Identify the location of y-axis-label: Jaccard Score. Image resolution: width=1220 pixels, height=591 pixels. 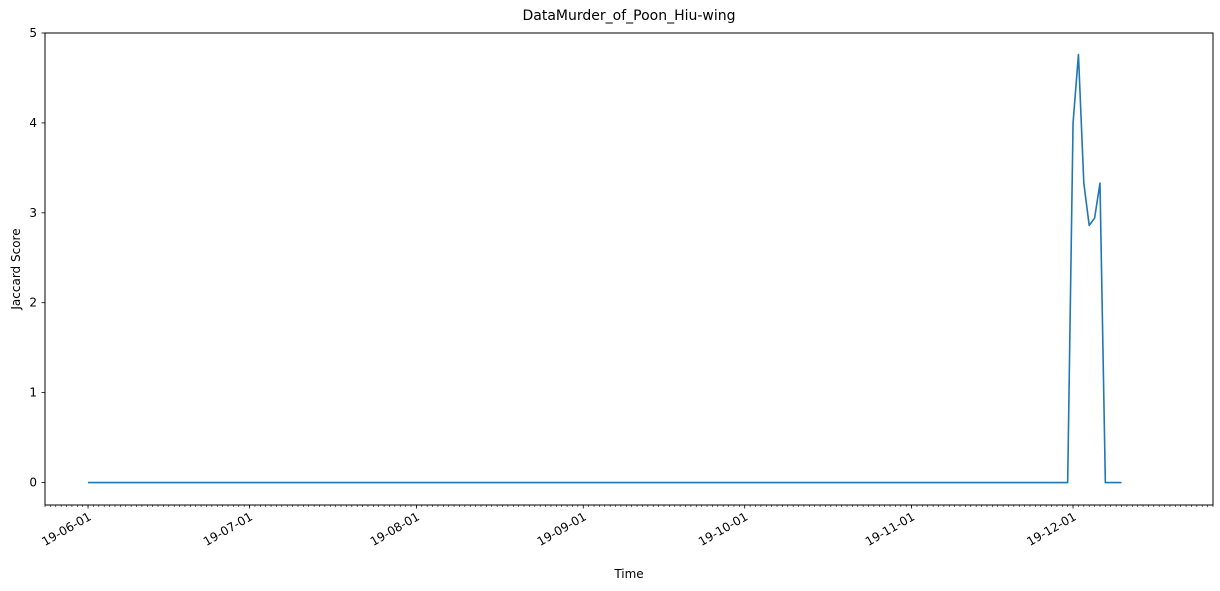
(16, 269).